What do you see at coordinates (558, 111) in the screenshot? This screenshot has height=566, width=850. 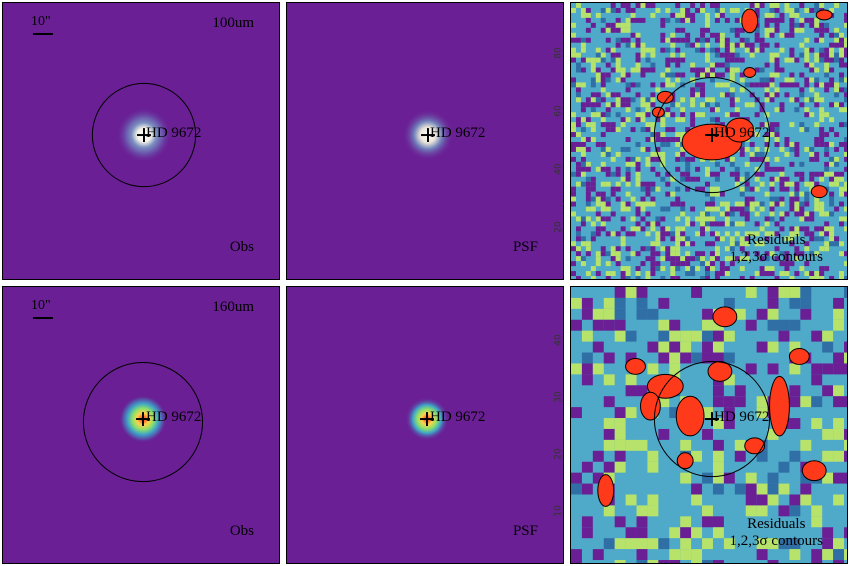 I see `axis-tick: 60` at bounding box center [558, 111].